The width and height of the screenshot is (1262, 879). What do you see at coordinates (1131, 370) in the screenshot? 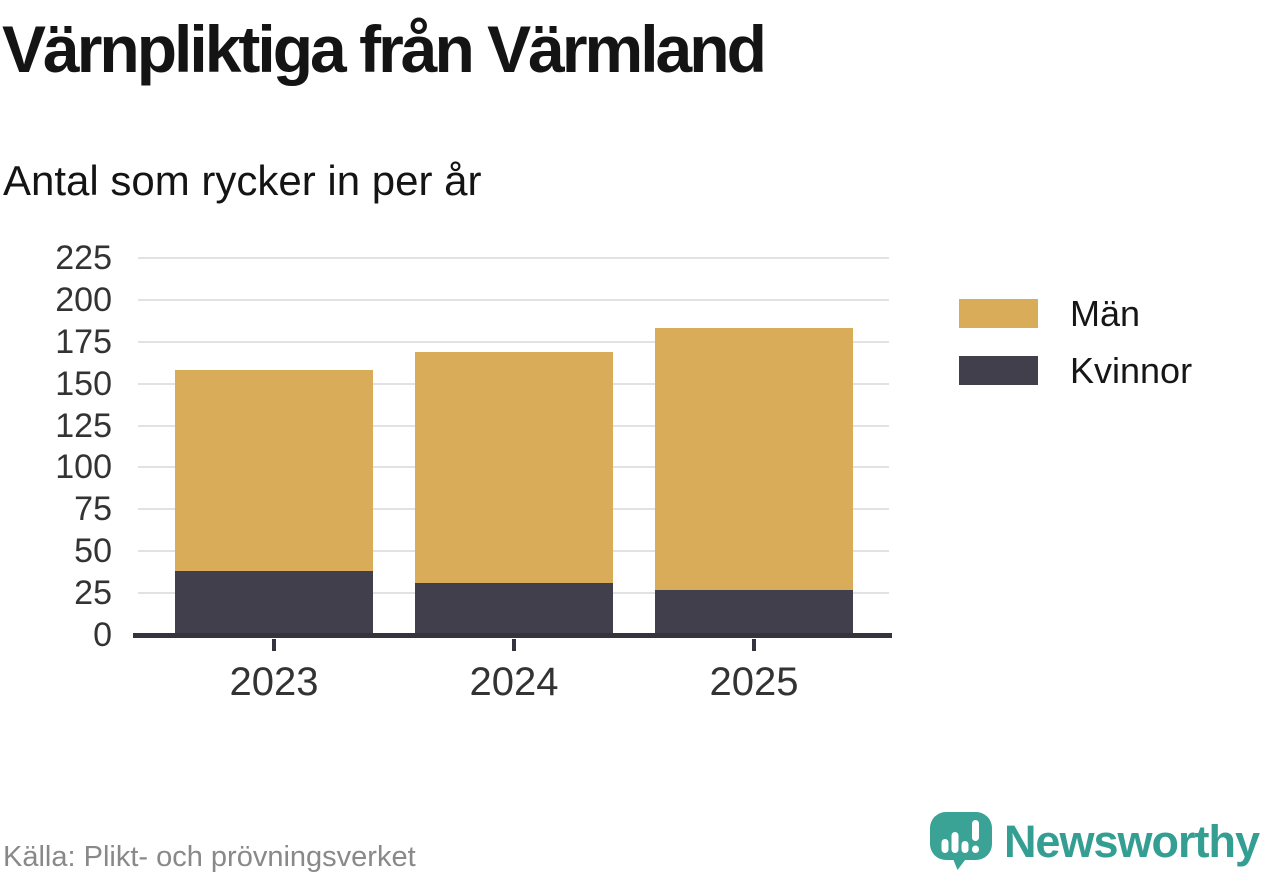
I see `legend-label-kvinnor: Kvinnor` at bounding box center [1131, 370].